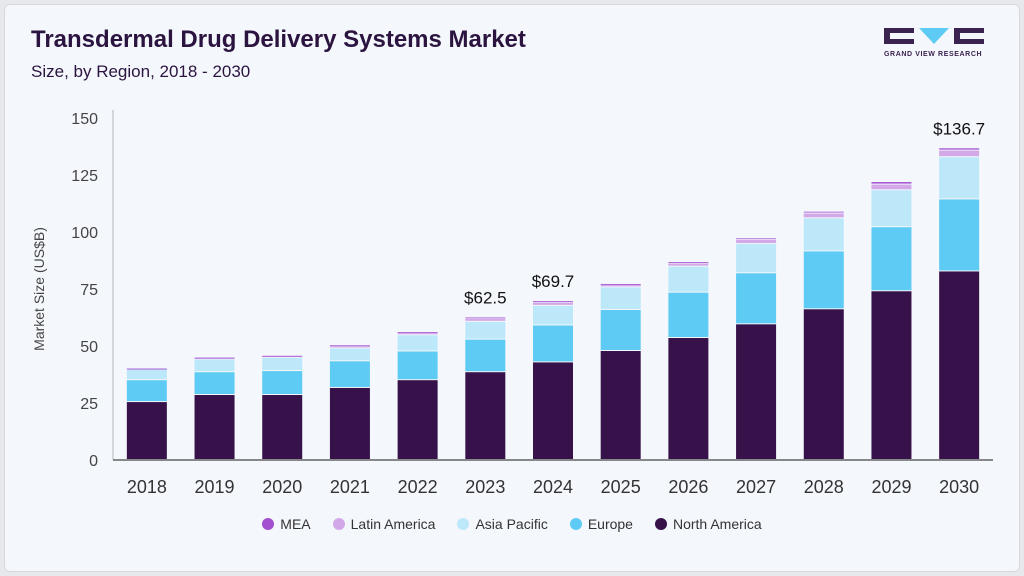 The width and height of the screenshot is (1024, 576). I want to click on legend-label: MEA, so click(295, 524).